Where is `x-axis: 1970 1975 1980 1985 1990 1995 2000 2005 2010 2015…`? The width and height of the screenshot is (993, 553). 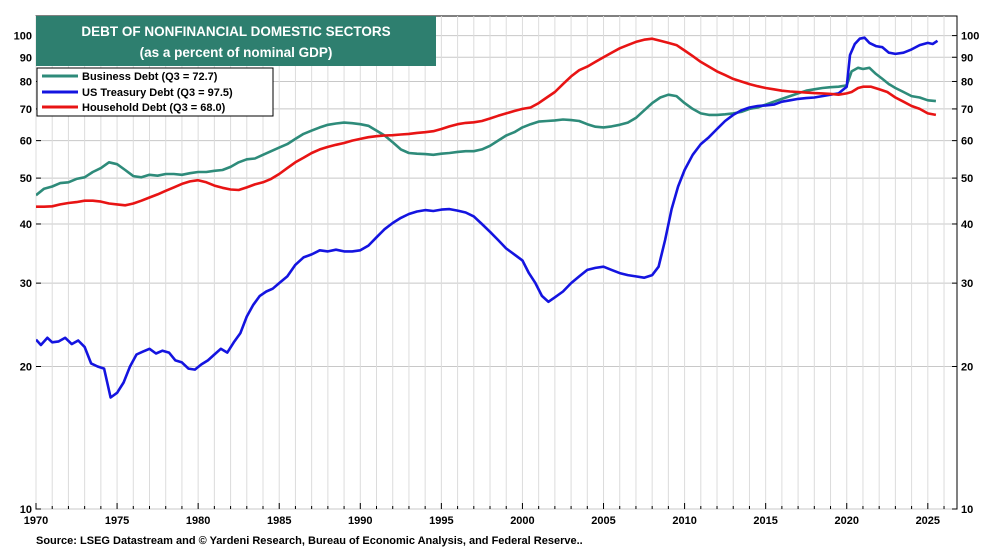 x-axis: 1970 1975 1980 1985 1990 1995 2000 2005 2010 2015… is located at coordinates (484, 515).